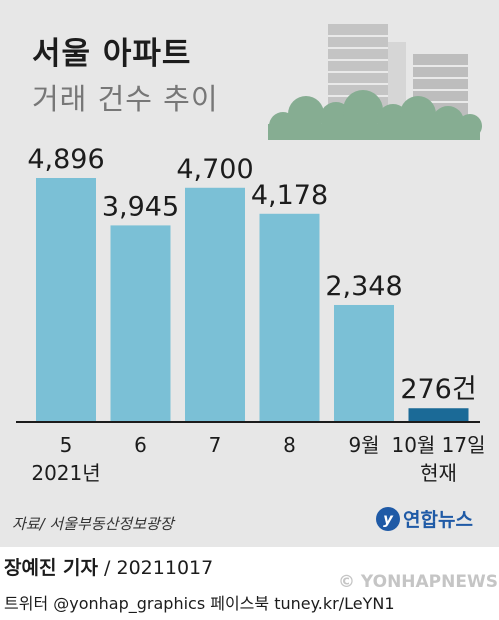 Image resolution: width=499 pixels, height=620 pixels. I want to click on bar-value-label-2: 3,945, so click(140, 206).